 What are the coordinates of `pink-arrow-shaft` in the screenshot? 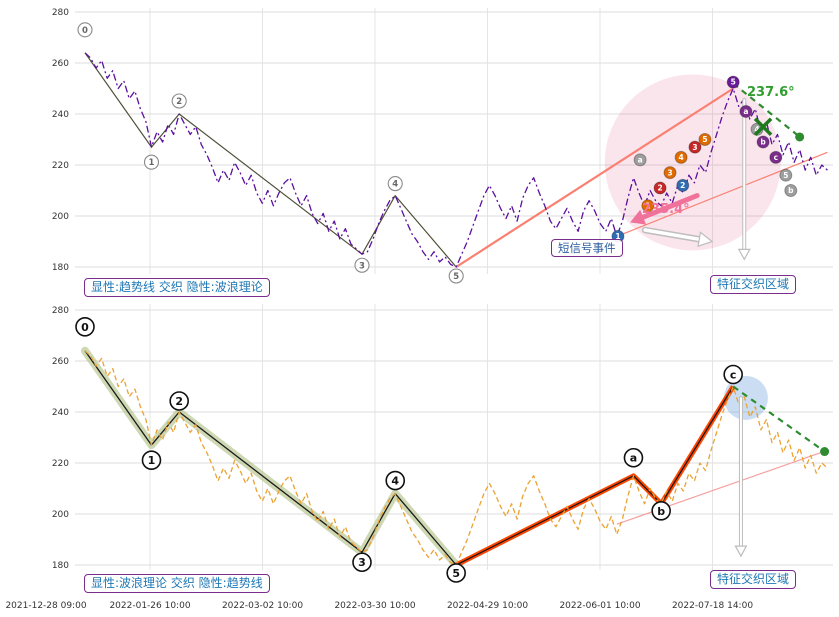 It's located at (670, 206).